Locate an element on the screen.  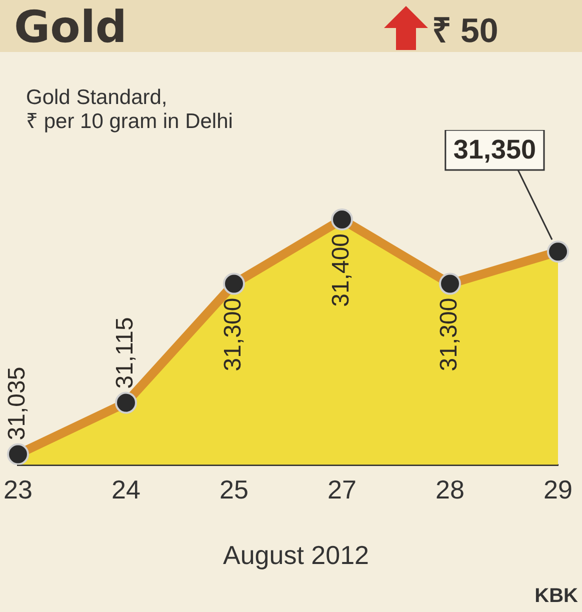
x-tick-label: 29 is located at coordinates (558, 489).